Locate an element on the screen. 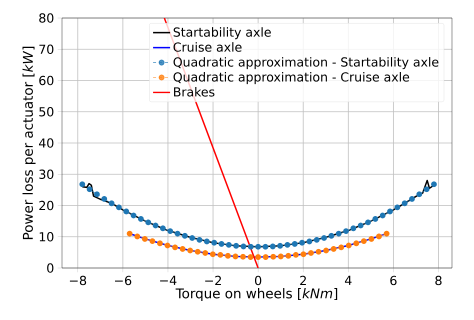 This screenshot has height=320, width=474. x-tick-label: −8 is located at coordinates (78, 281).